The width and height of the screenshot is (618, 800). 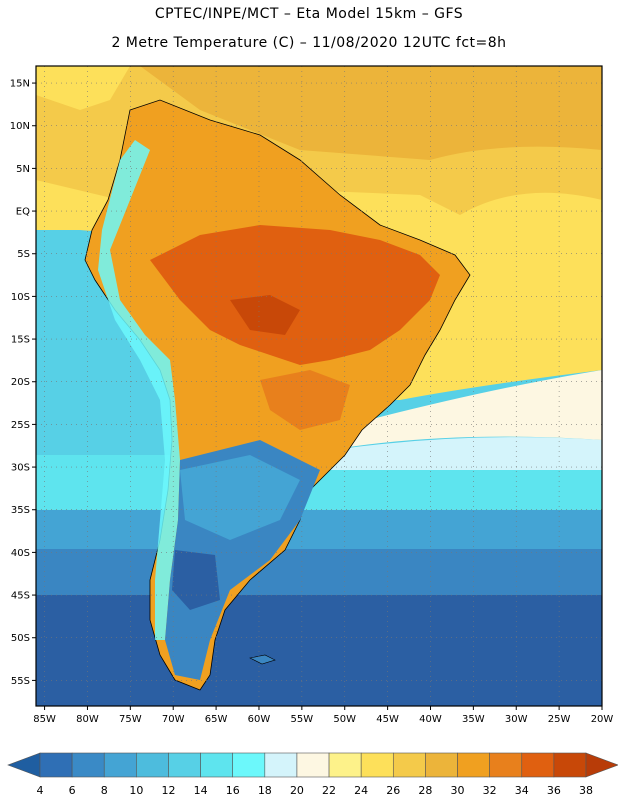 What do you see at coordinates (430, 719) in the screenshot?
I see `lon-tick-label: 40W` at bounding box center [430, 719].